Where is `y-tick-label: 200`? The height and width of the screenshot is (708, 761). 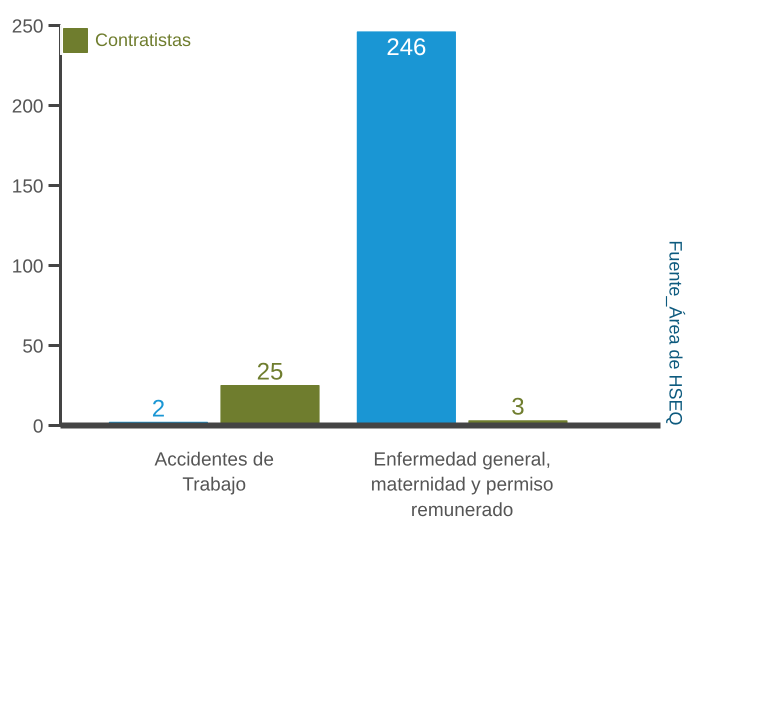 y-tick-label: 200 is located at coordinates (28, 107).